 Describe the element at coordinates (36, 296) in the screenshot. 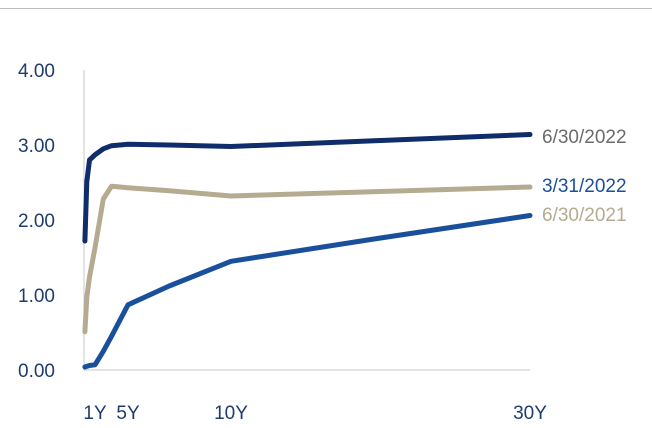

I see `y-tick-label: 1.00` at that location.